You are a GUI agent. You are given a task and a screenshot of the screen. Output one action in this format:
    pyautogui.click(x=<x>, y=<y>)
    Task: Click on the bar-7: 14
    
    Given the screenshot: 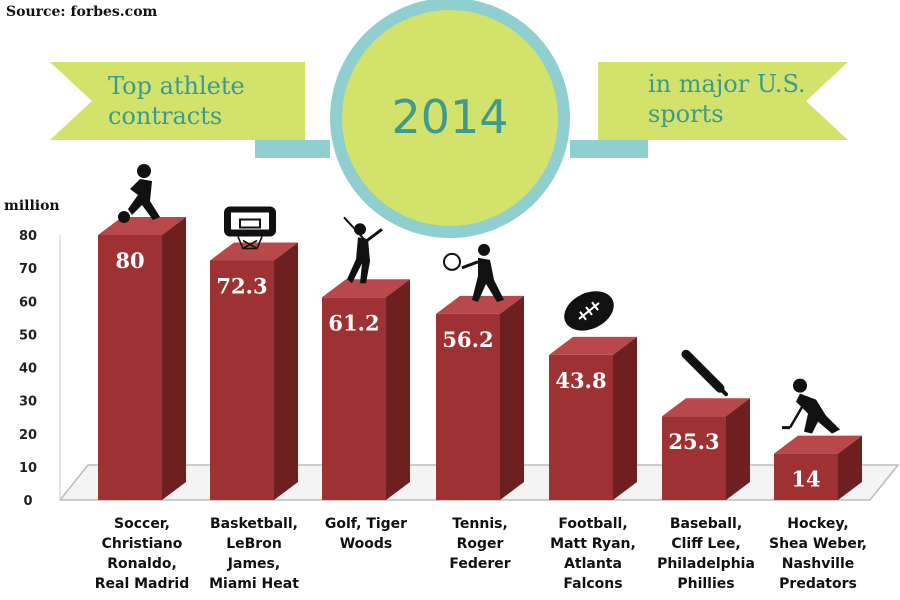 What is the action you would take?
    pyautogui.click(x=818, y=467)
    